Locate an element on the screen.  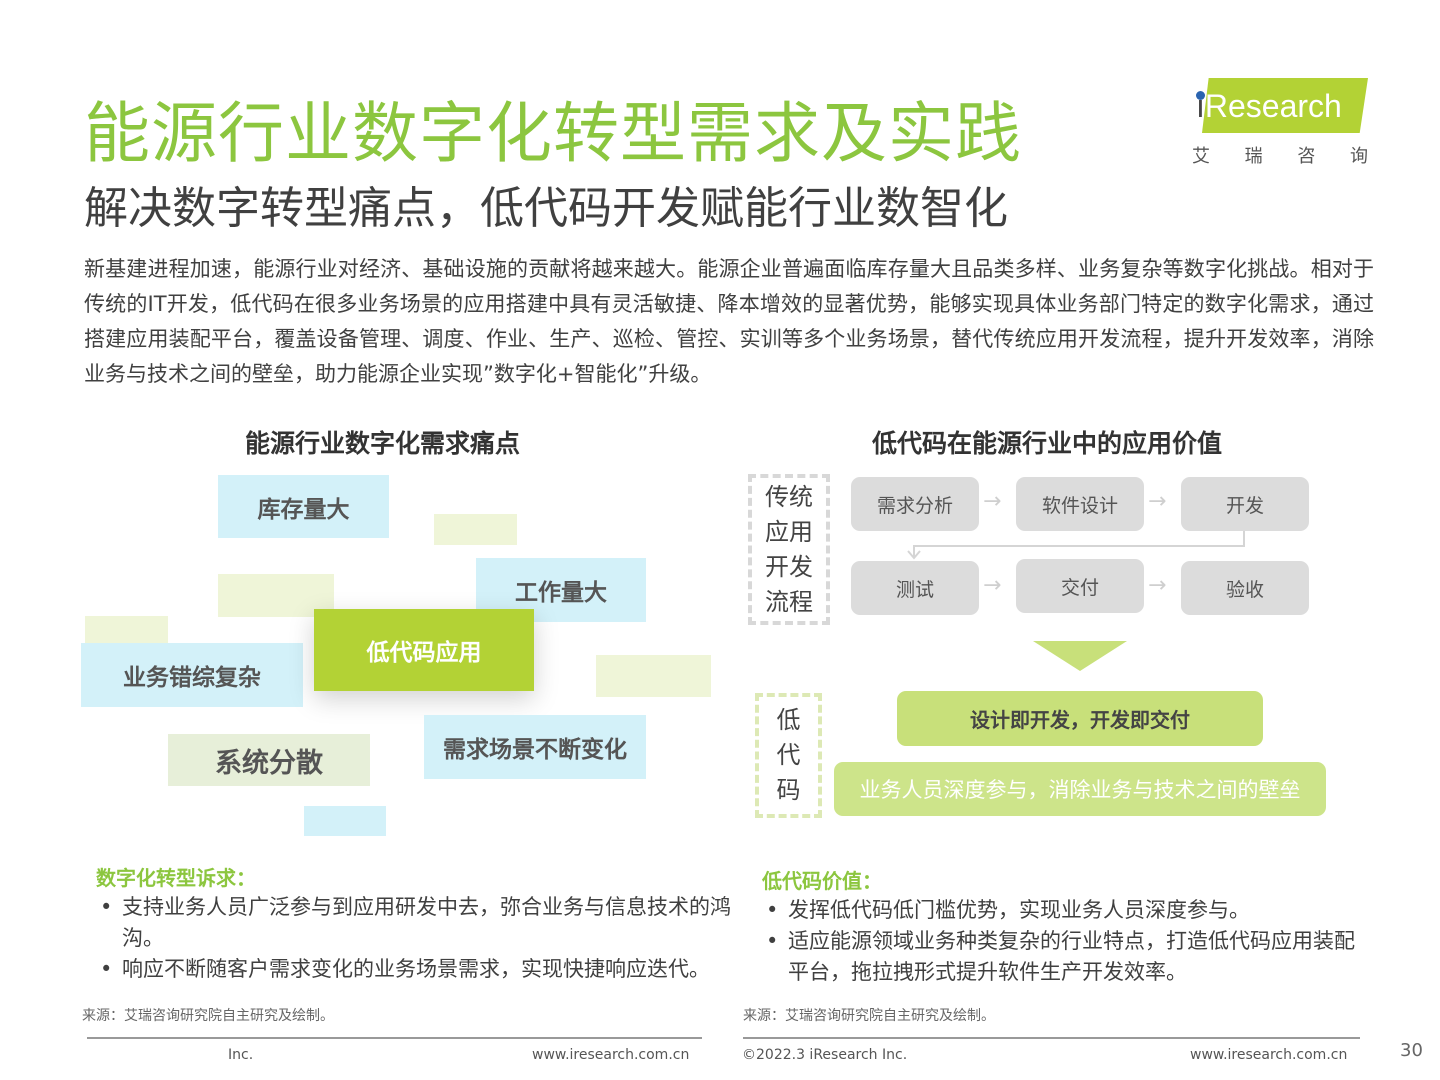
step-develop: 开发 is located at coordinates (1245, 504).